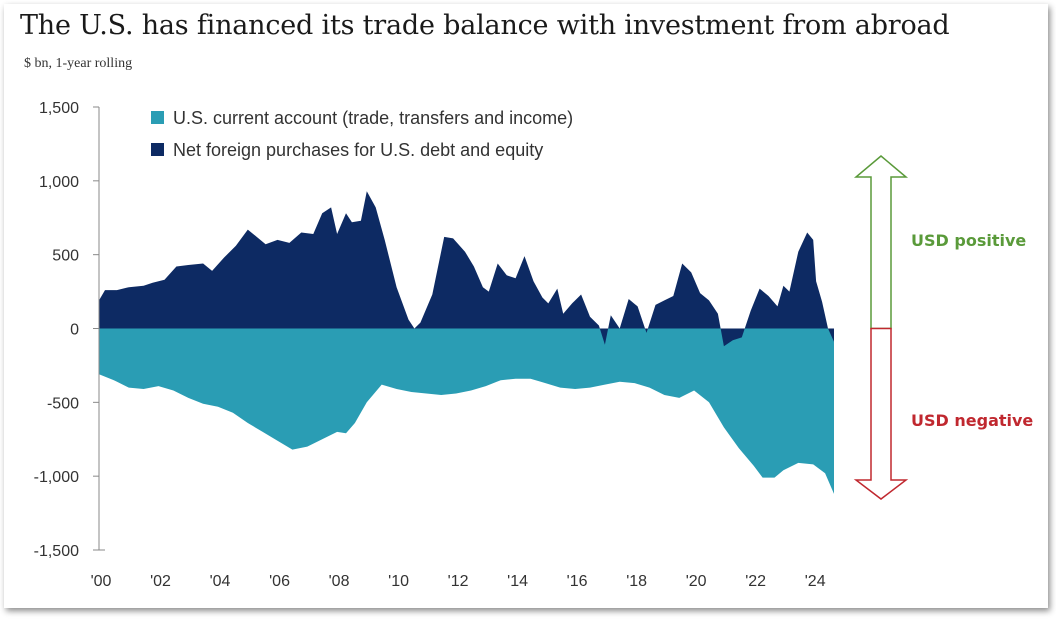  Describe the element at coordinates (968, 240) in the screenshot. I see `usd-positive-label: USD positive` at that location.